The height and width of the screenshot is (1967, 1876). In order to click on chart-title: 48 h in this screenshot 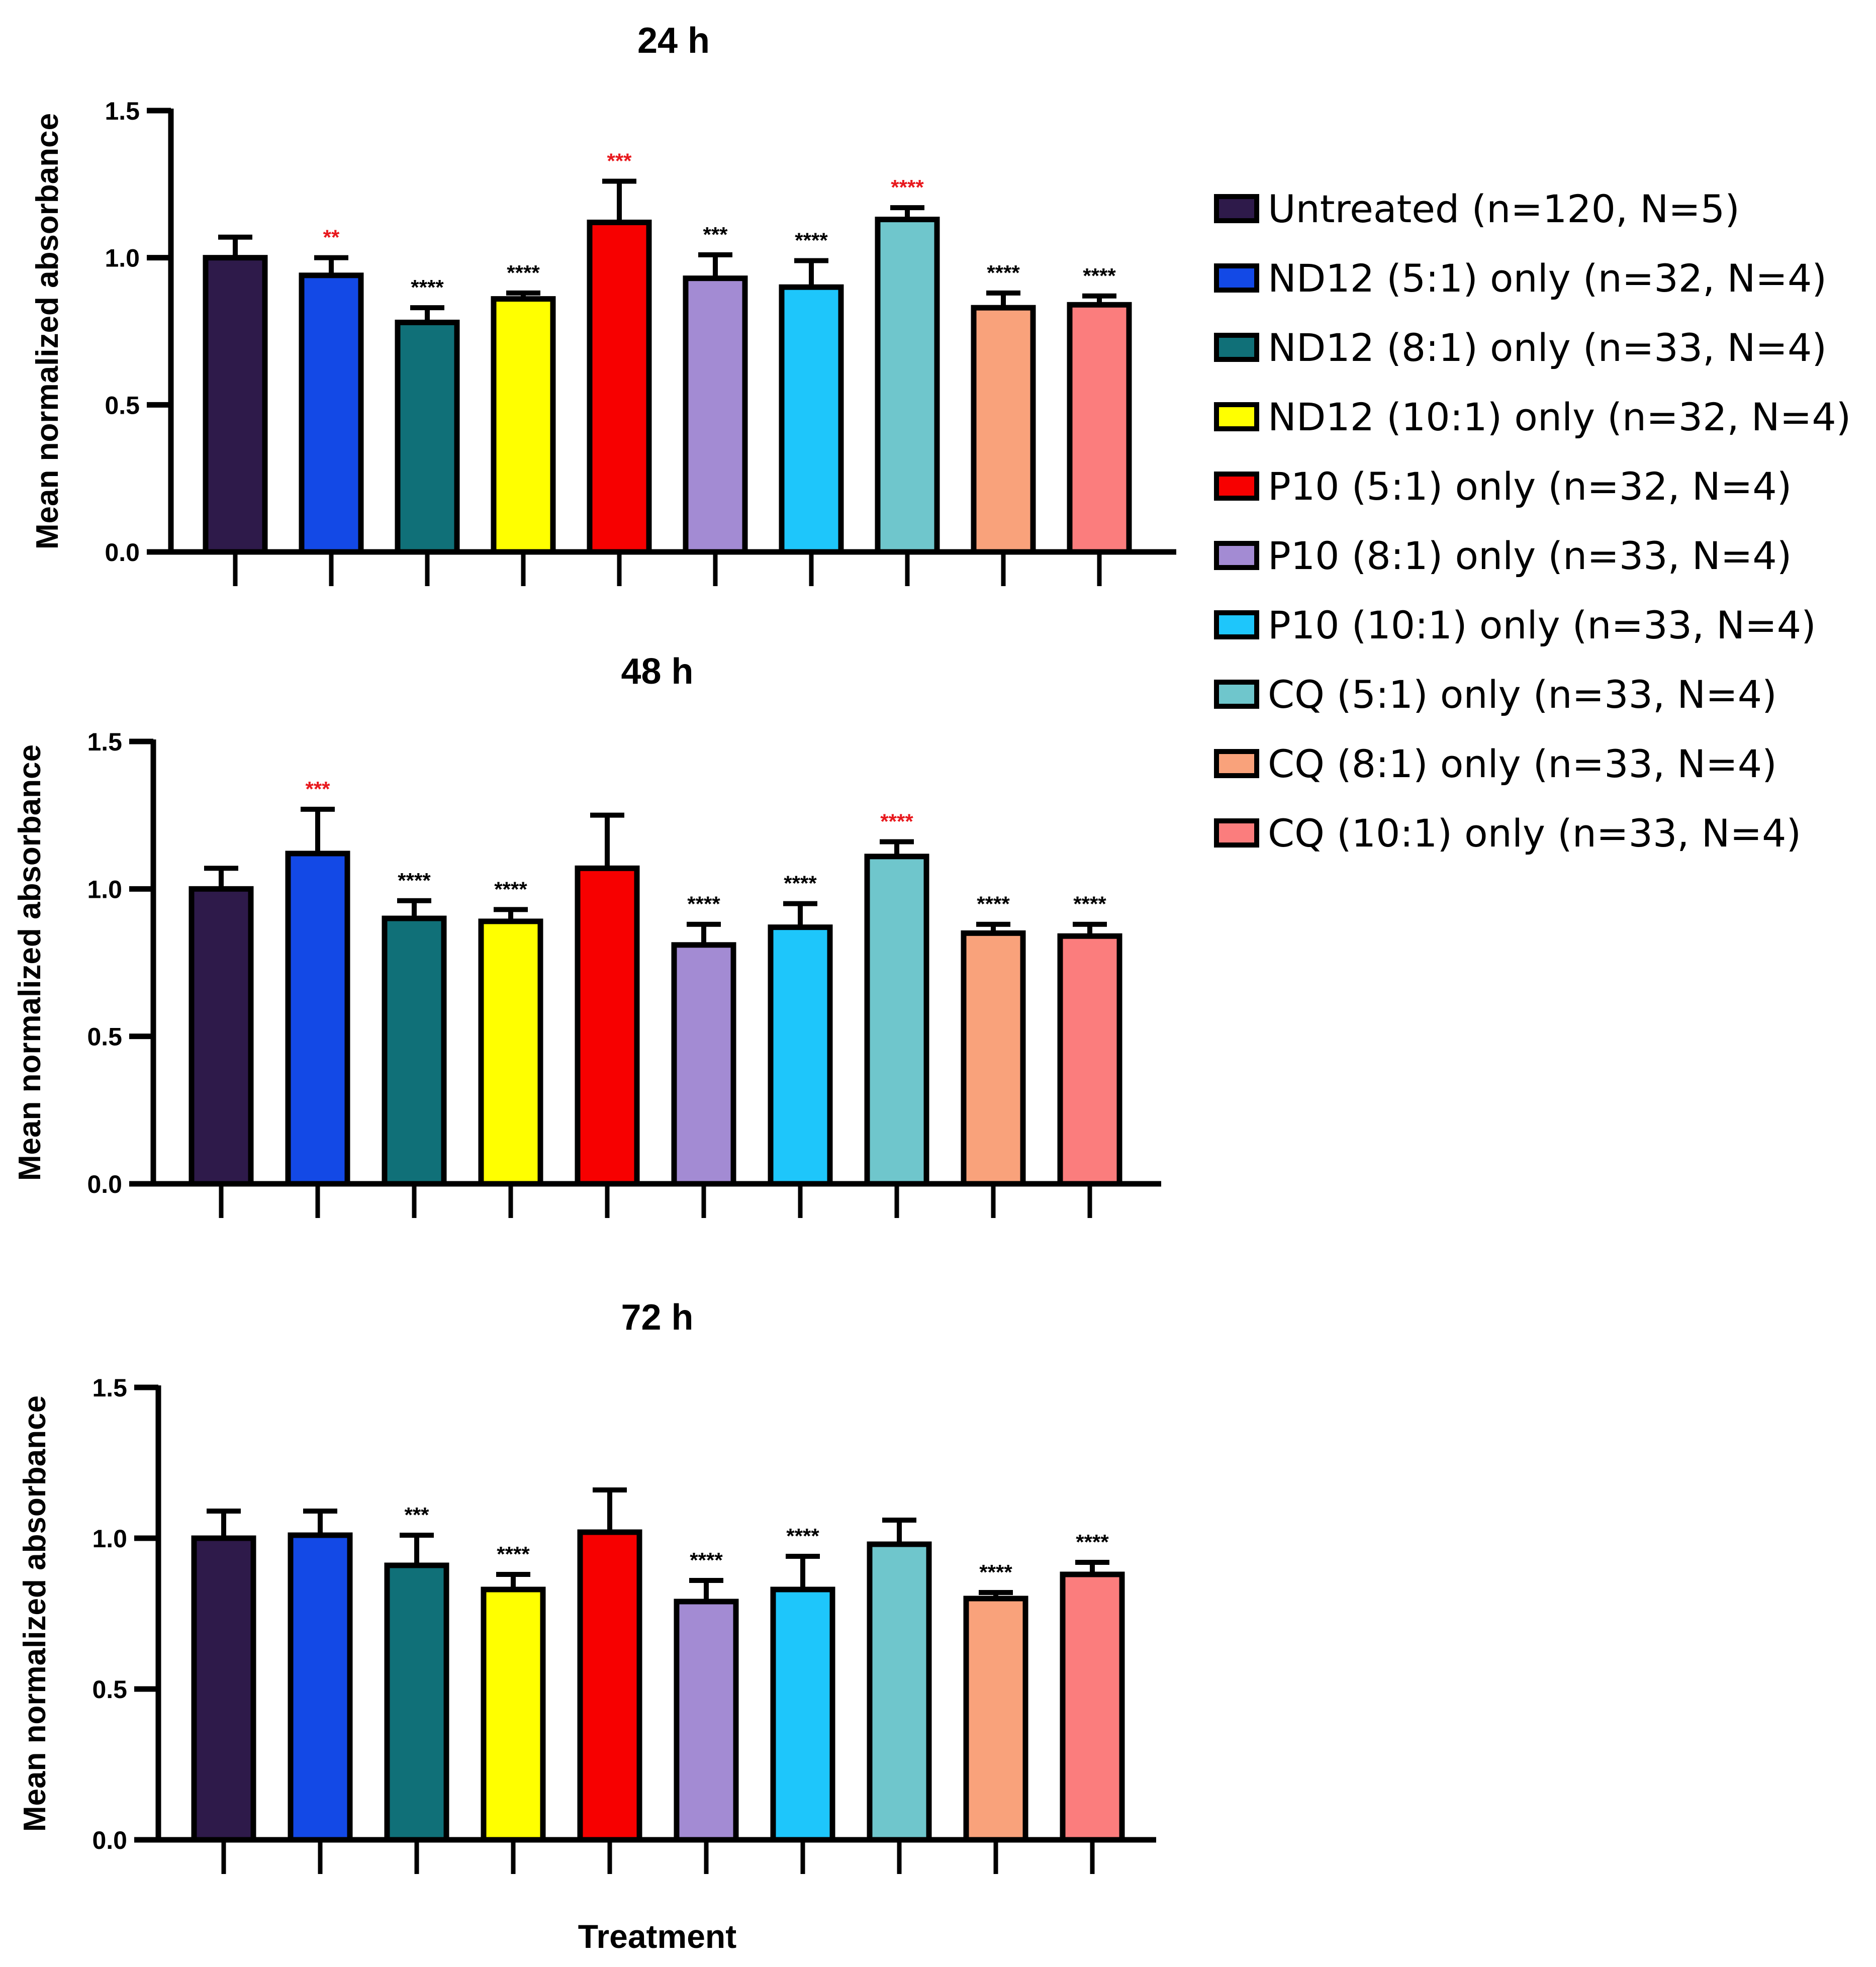, I will do `click(657, 671)`.